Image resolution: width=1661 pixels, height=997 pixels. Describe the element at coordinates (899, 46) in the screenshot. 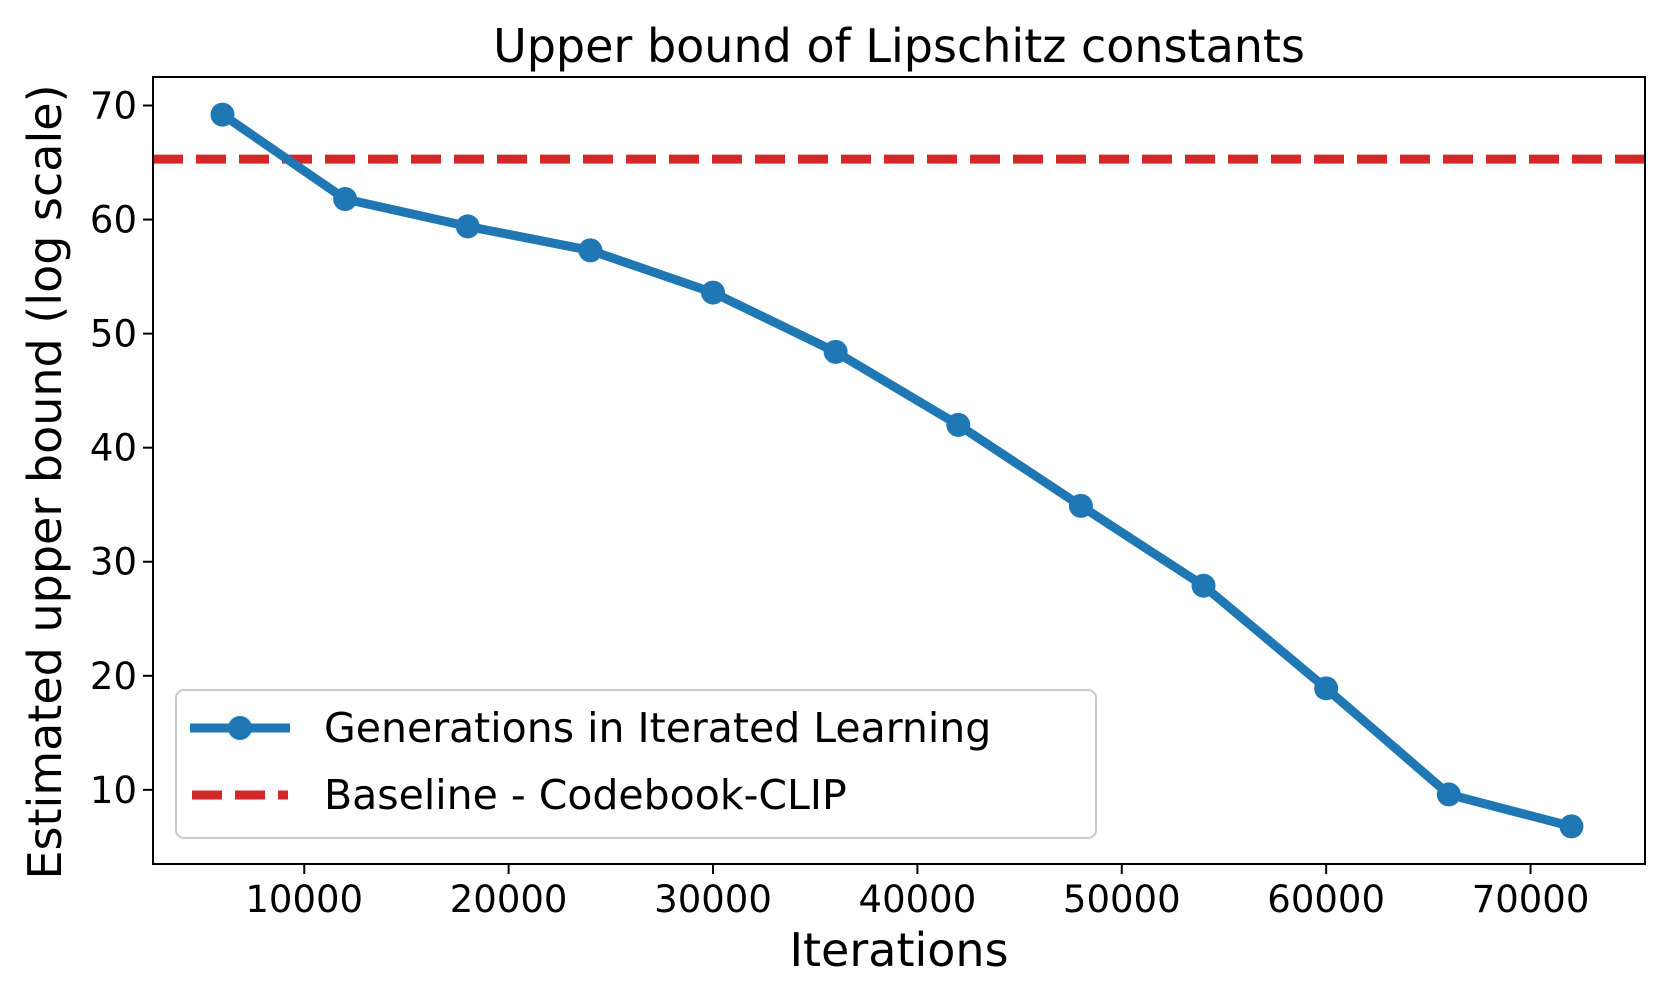

I see `chart-title: Upper bound of Lipschitz constants` at that location.